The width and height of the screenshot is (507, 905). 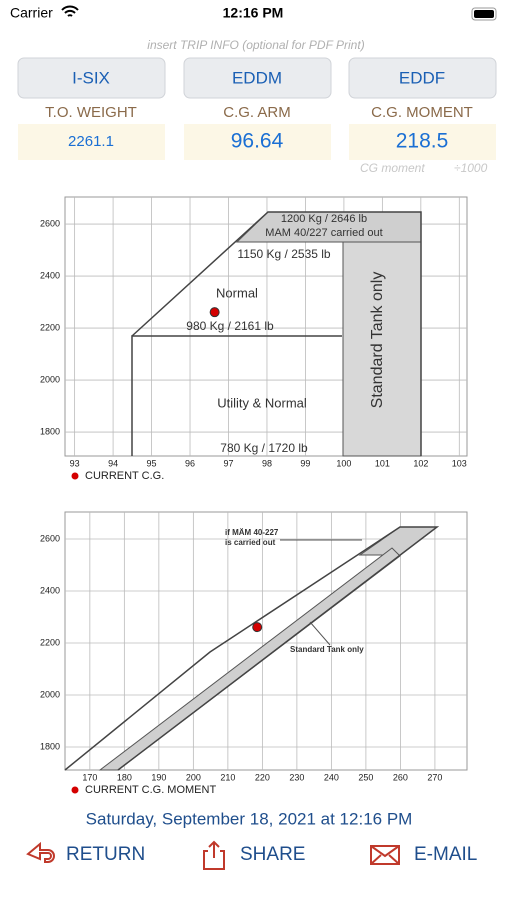 What do you see at coordinates (253, 13) in the screenshot?
I see `clock: 12:16 PM` at bounding box center [253, 13].